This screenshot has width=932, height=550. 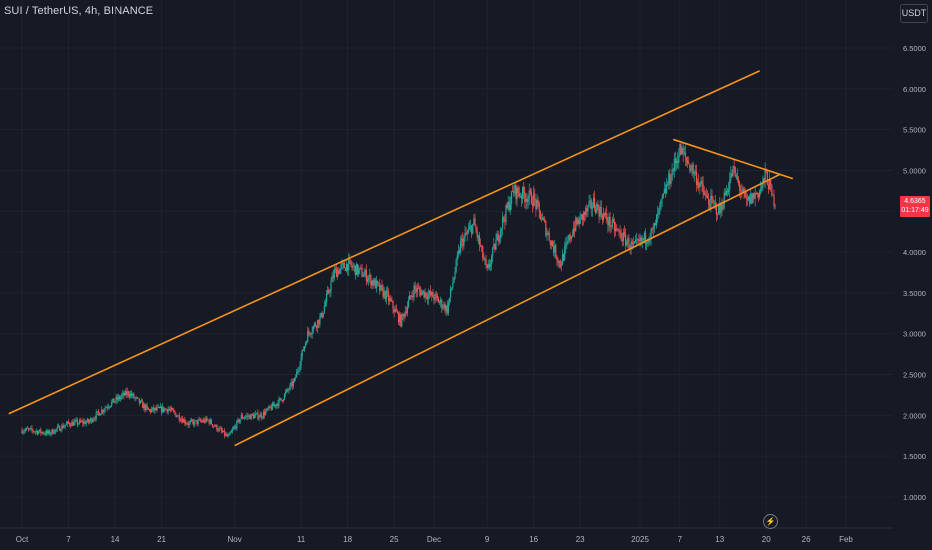 What do you see at coordinates (770, 521) in the screenshot?
I see `lightning-icon: ⚡` at bounding box center [770, 521].